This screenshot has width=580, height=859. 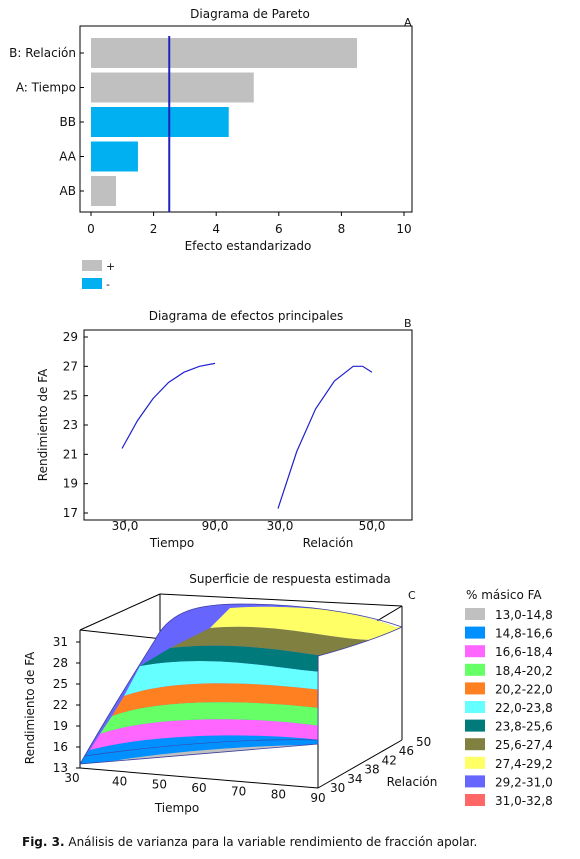 I want to click on effects-y-tick-label-5: 19, so click(x=70, y=484).